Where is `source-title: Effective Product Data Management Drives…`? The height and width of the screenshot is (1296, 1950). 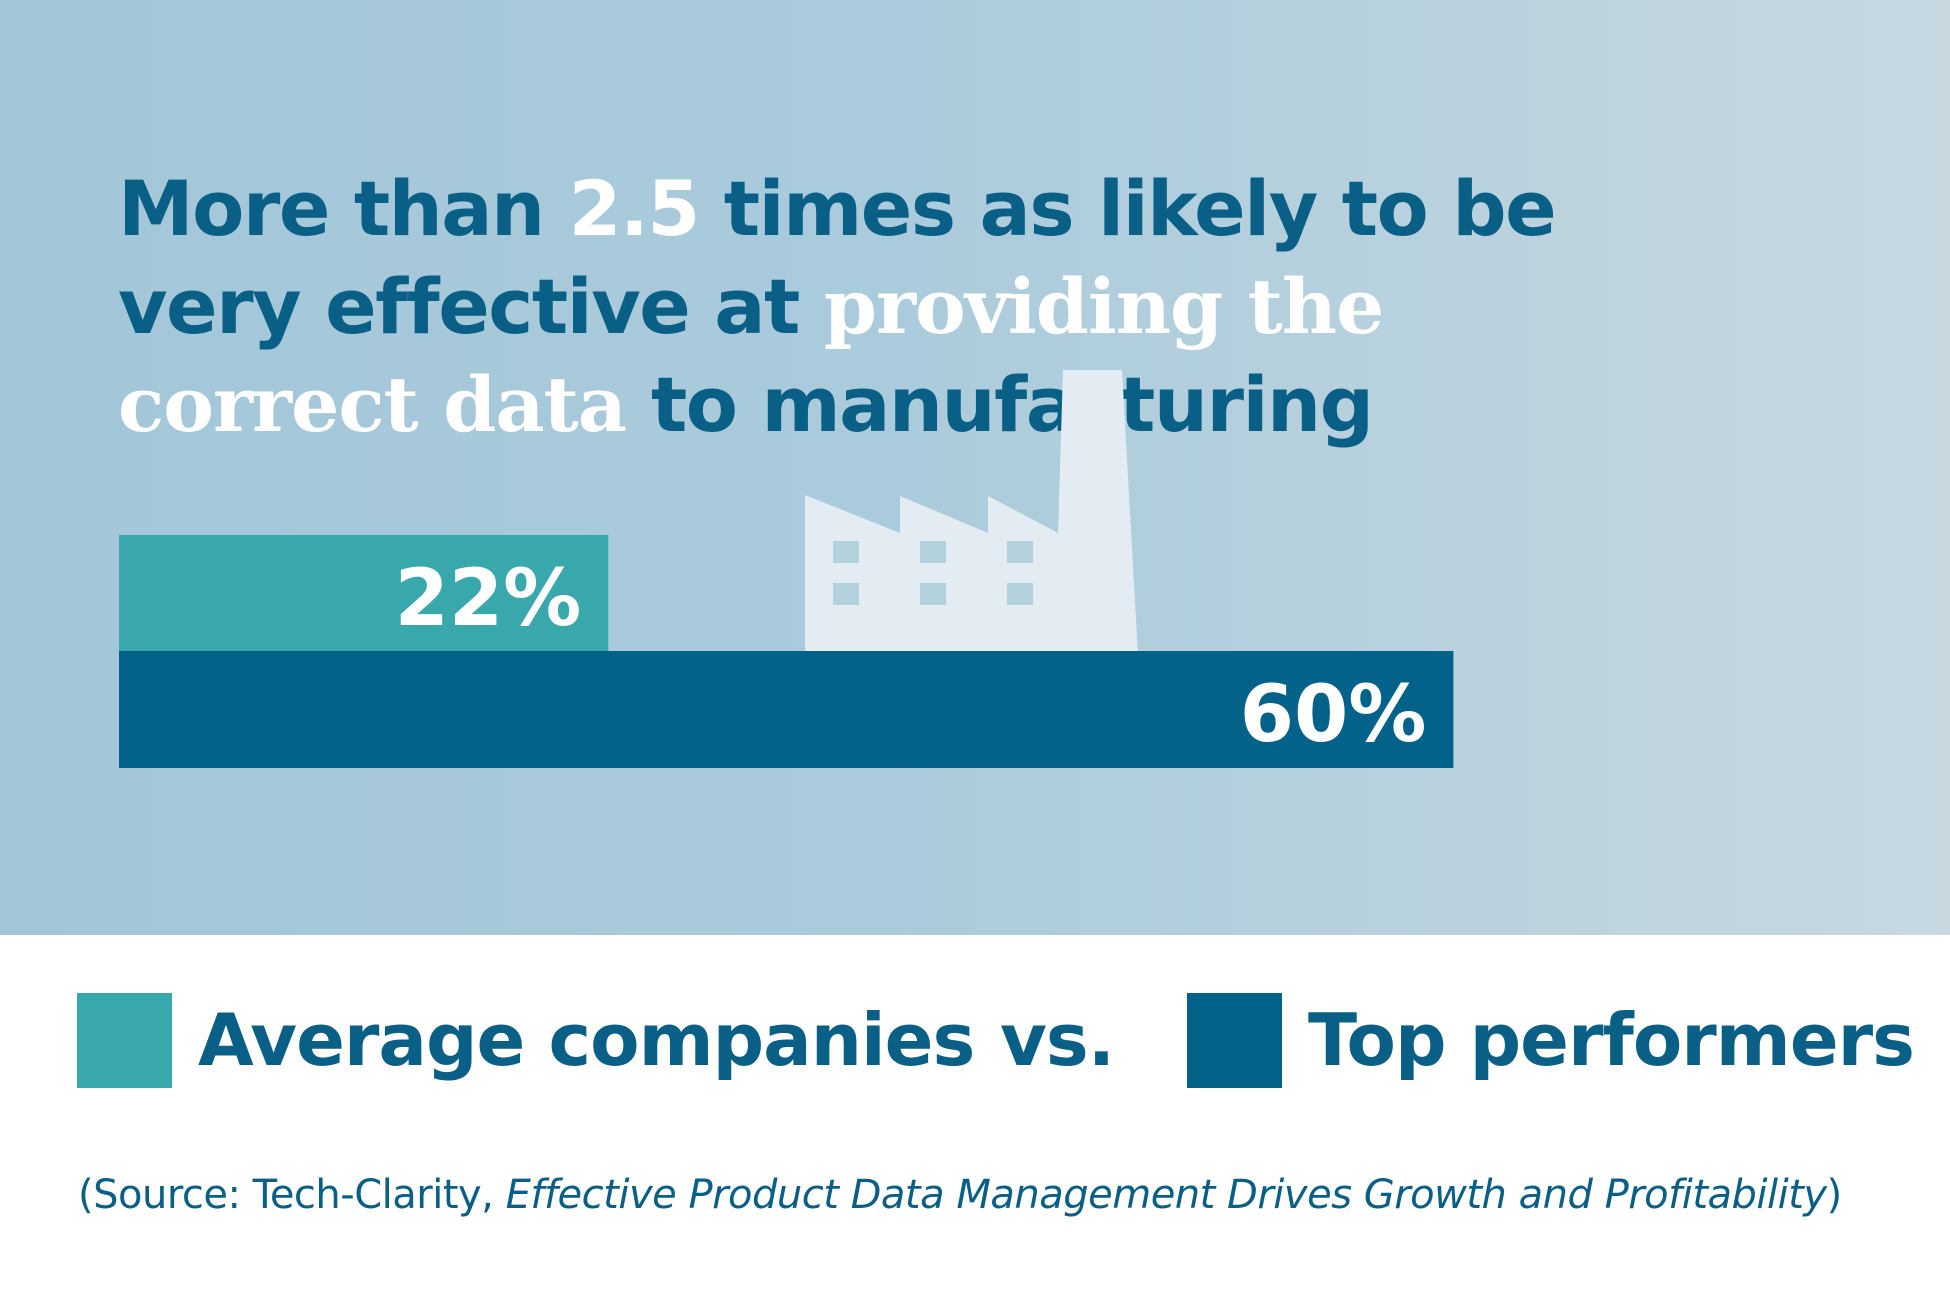 source-title: Effective Product Data Management Drives… is located at coordinates (1166, 1195).